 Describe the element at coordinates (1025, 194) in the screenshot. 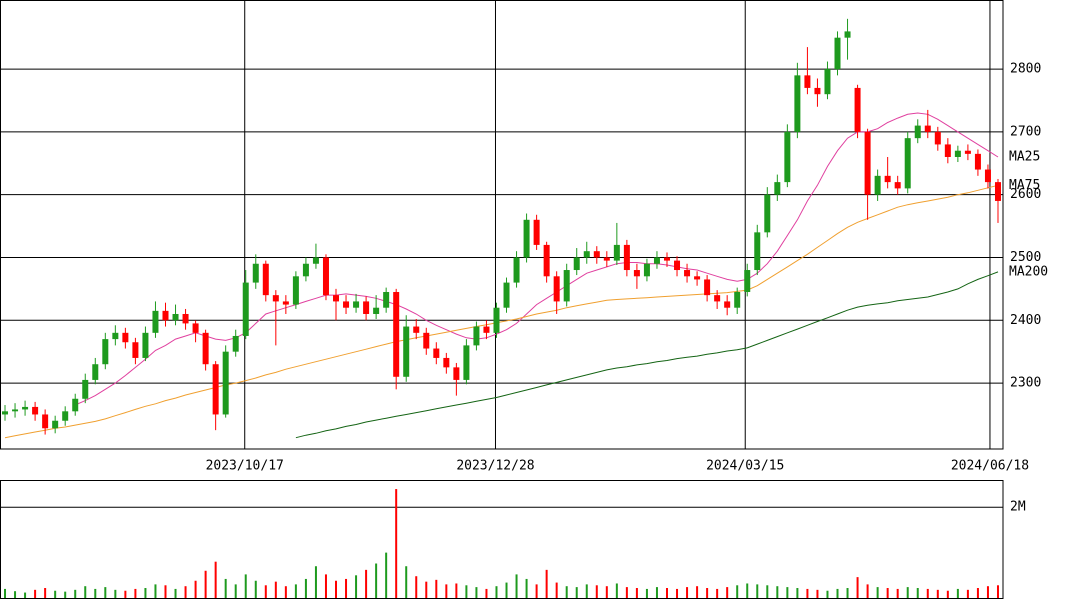

I see `y-tick-label: 2600` at that location.